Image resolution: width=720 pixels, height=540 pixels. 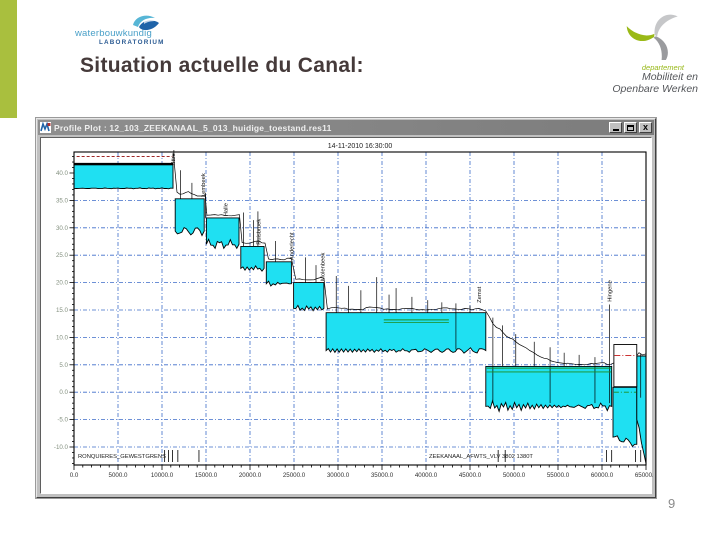 What do you see at coordinates (250, 475) in the screenshot?
I see `svg-text: 20000.0` at bounding box center [250, 475].